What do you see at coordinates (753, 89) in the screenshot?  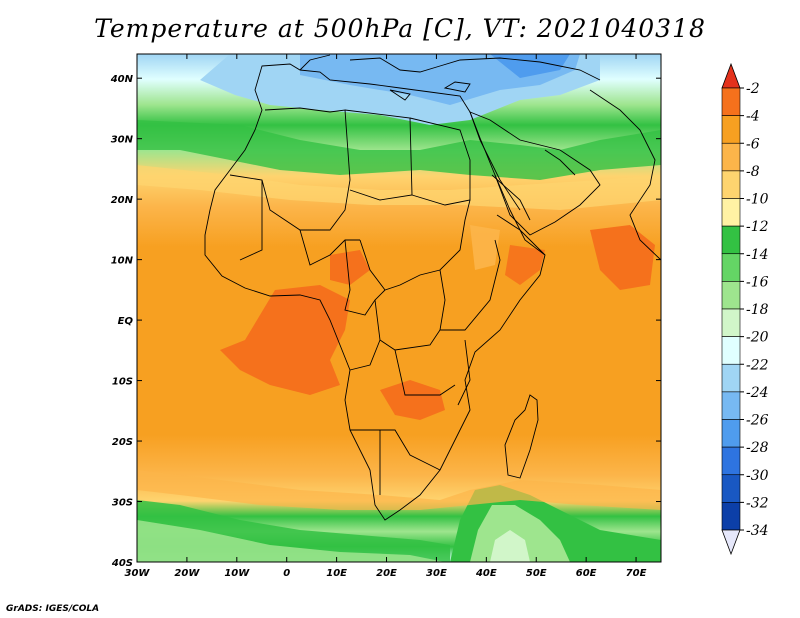 I see `colorbar-label: -2` at bounding box center [753, 89].